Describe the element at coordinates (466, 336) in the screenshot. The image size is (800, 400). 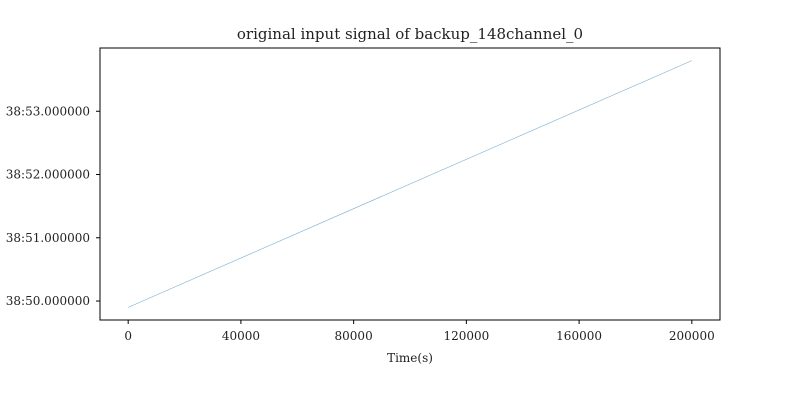
I see `x-tick-label: 120000` at that location.